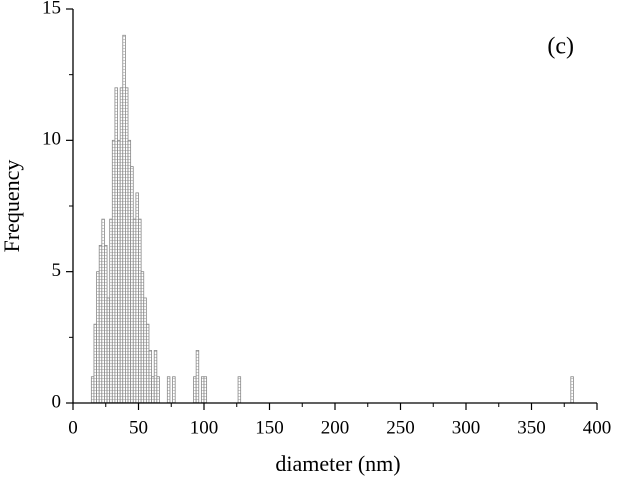  What do you see at coordinates (73, 427) in the screenshot?
I see `x-tick-label: 0` at bounding box center [73, 427].